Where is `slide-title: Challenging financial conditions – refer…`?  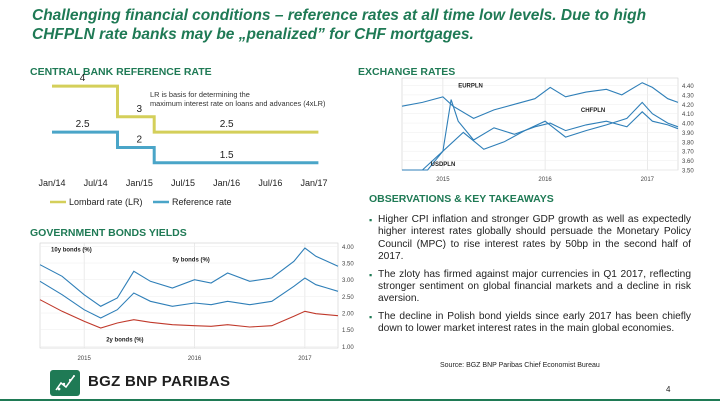
slide-title: Challenging financial conditions – refer… is located at coordinates (339, 25).